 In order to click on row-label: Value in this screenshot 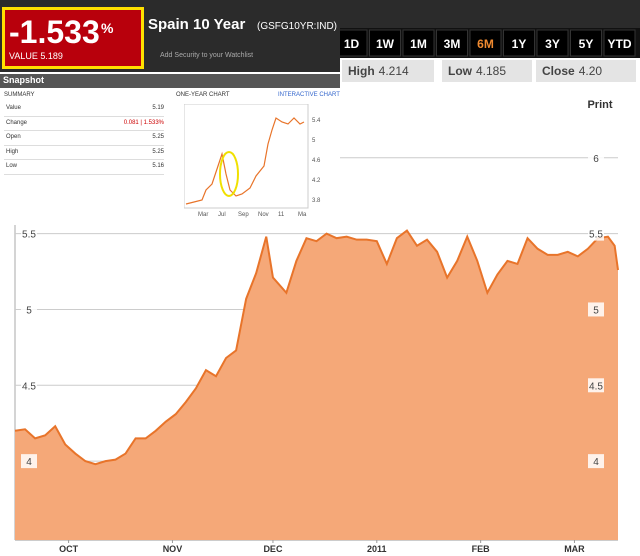, I will do `click(13, 108)`.